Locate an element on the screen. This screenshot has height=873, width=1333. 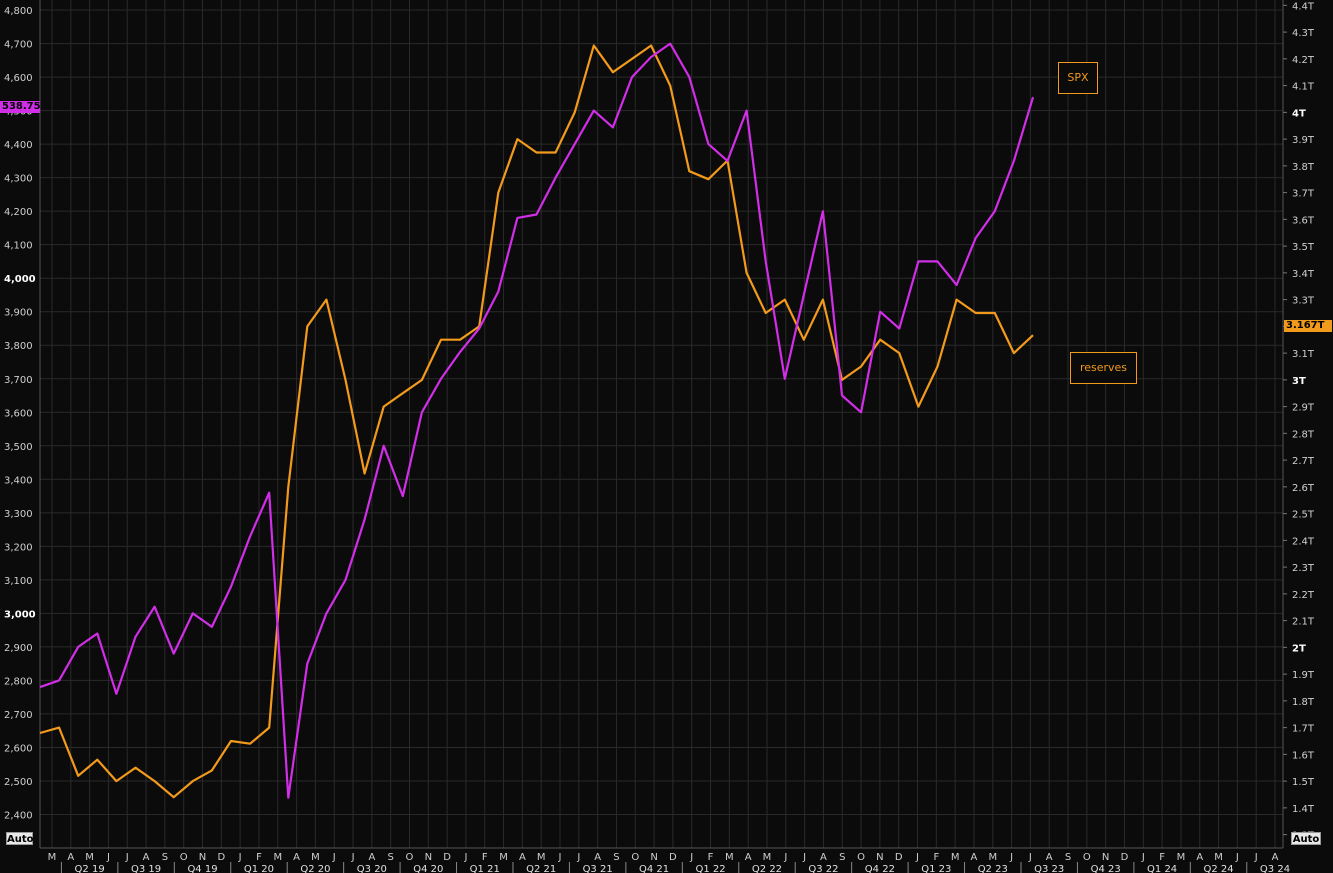
x-quarter-label: Q3 23 is located at coordinates (1049, 868).